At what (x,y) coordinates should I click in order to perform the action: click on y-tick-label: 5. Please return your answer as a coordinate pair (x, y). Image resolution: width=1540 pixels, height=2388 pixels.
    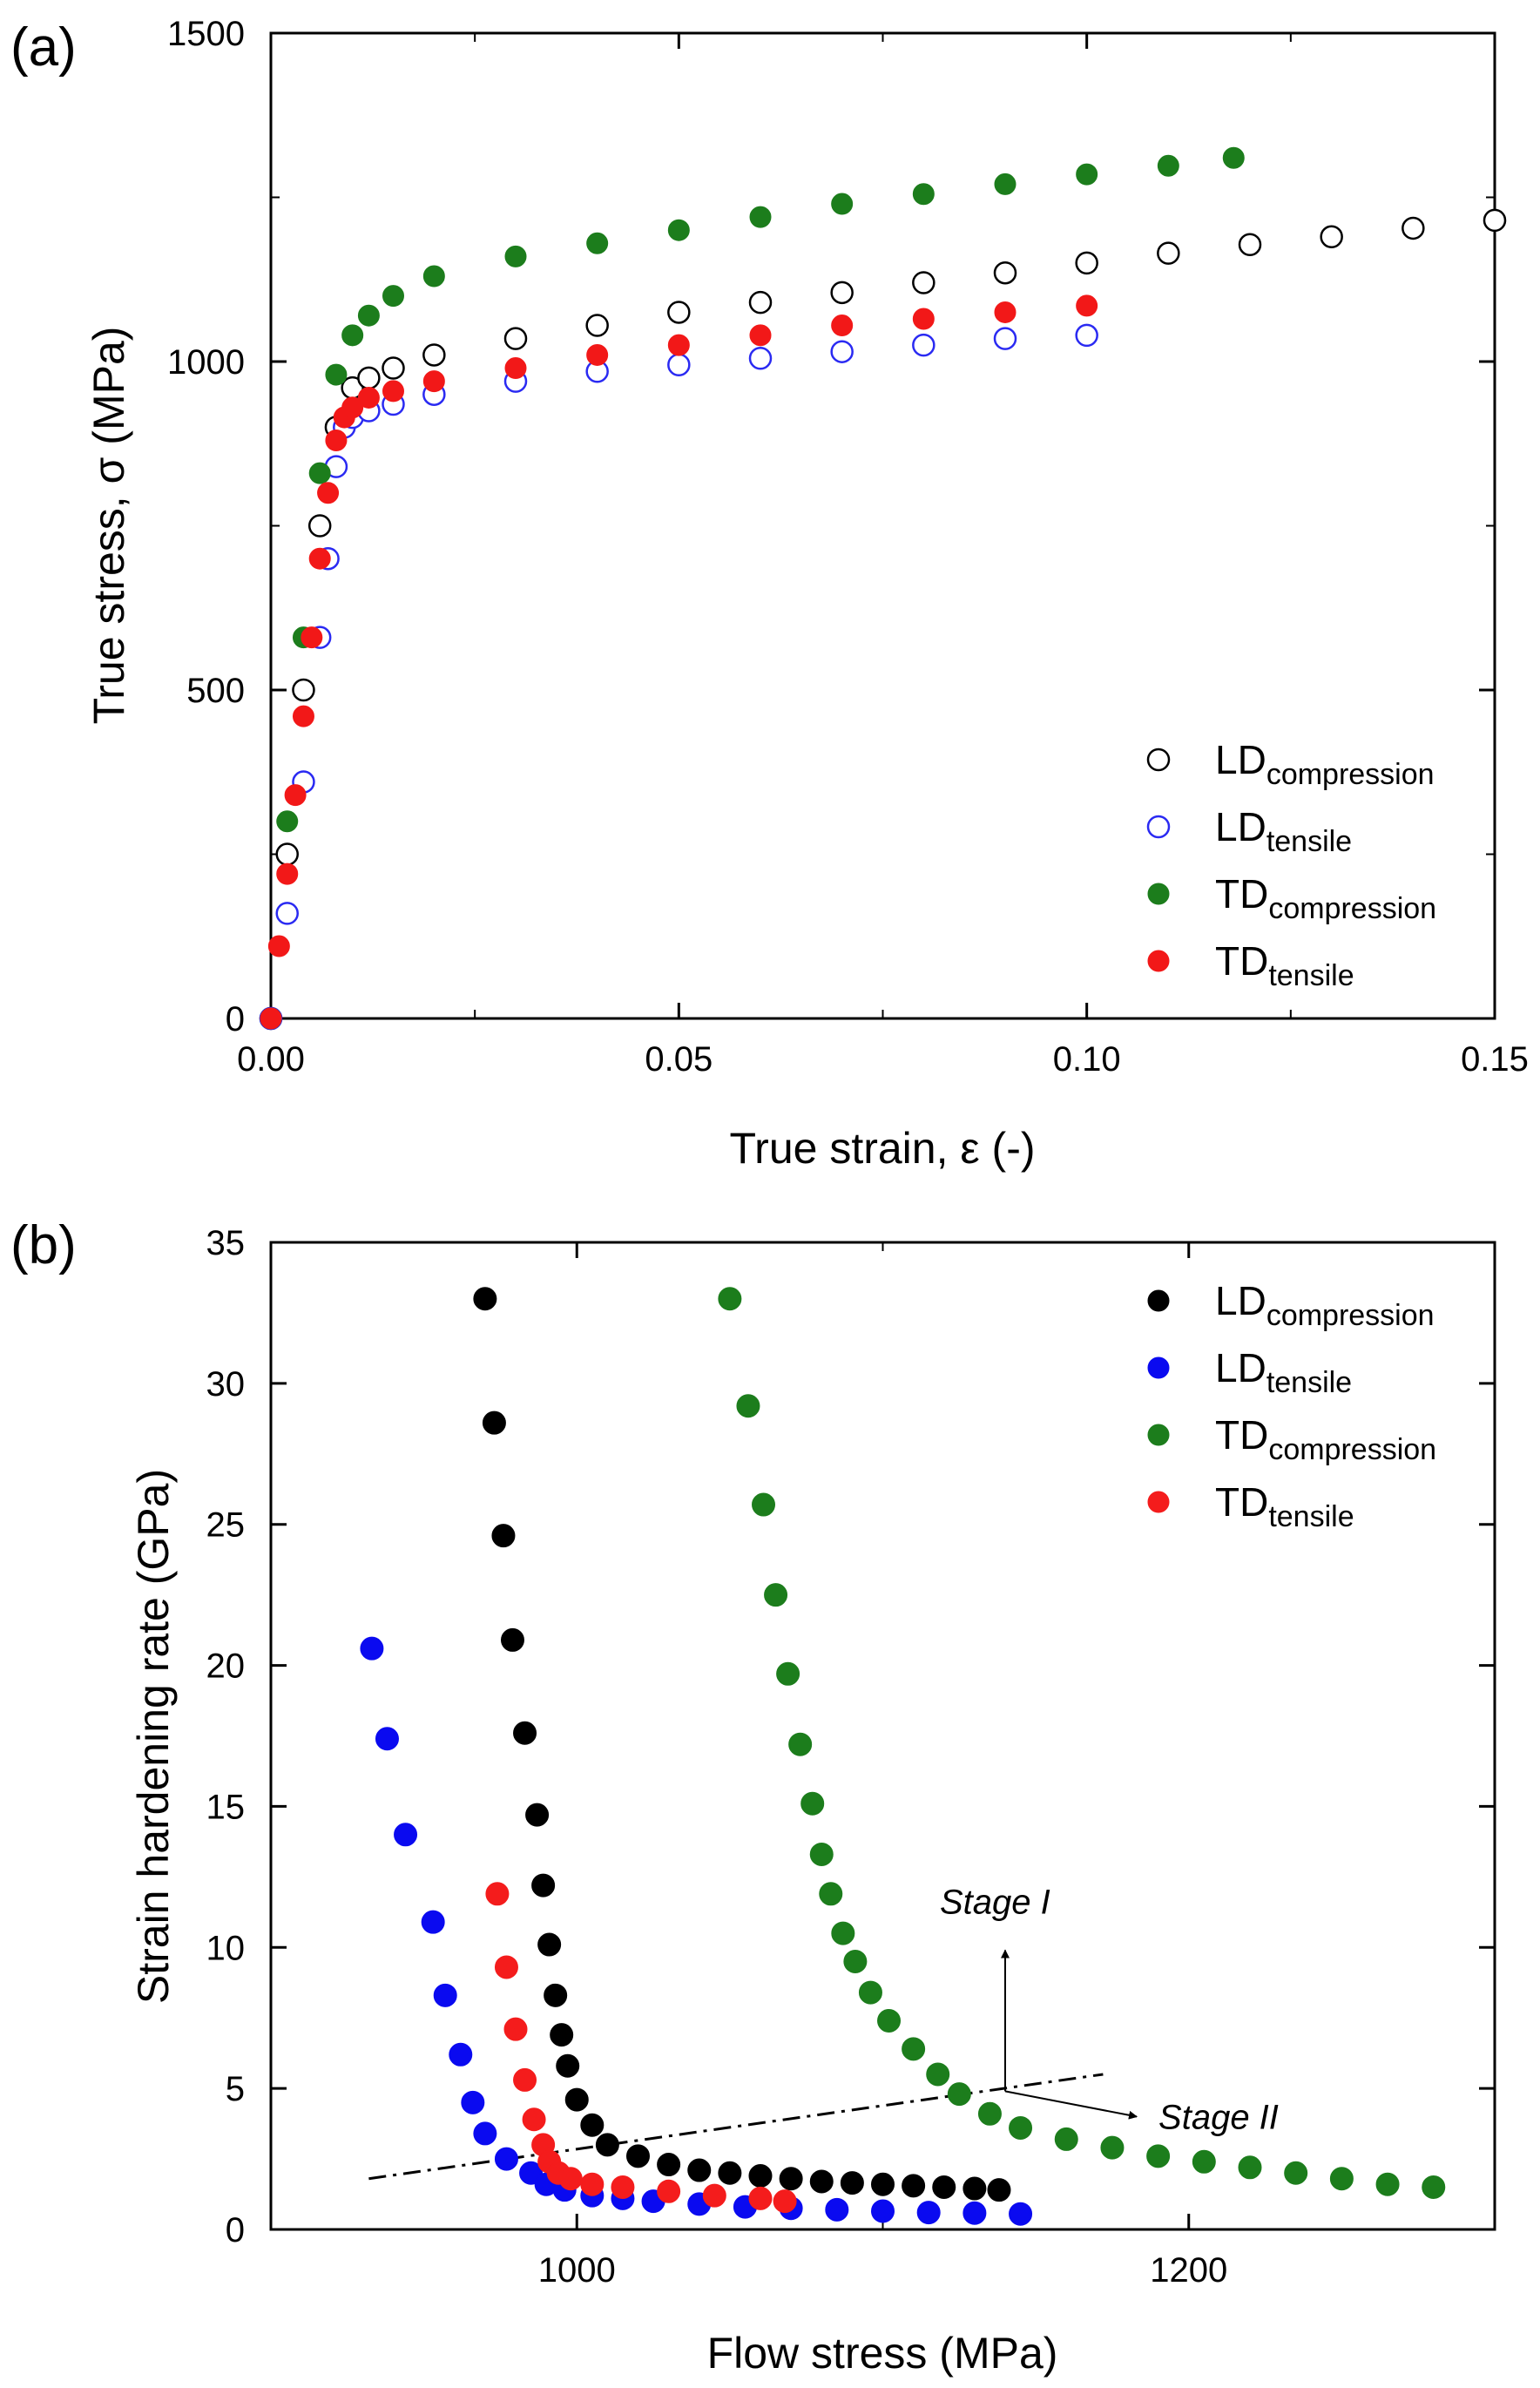
    Looking at the image, I should click on (235, 2089).